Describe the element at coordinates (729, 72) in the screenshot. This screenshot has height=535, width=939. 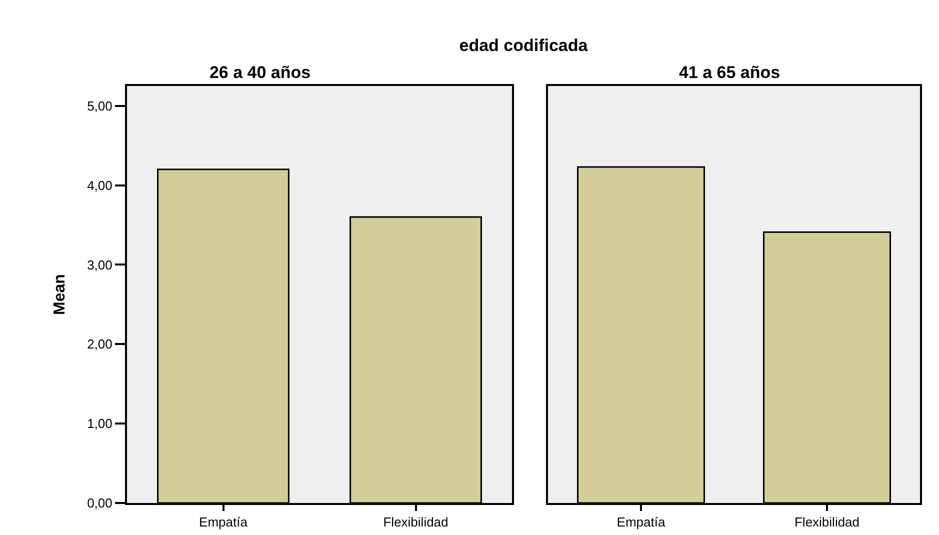
I see `chart-title: 41 a 65 años` at that location.